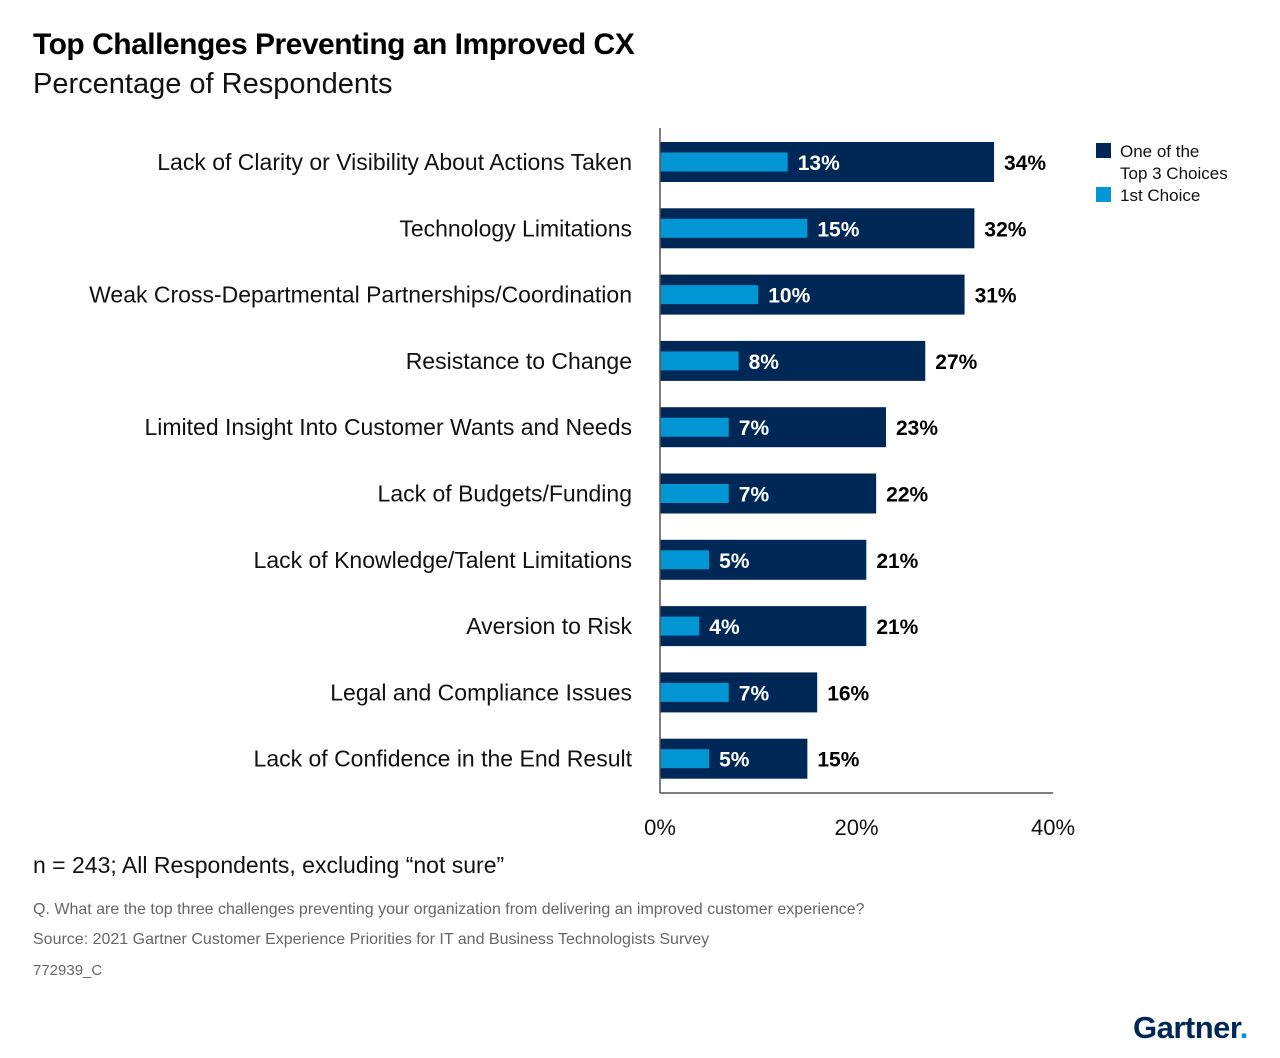 The height and width of the screenshot is (1058, 1280). Describe the element at coordinates (443, 759) in the screenshot. I see `category-label: Lack of Confidence in the End Result` at that location.